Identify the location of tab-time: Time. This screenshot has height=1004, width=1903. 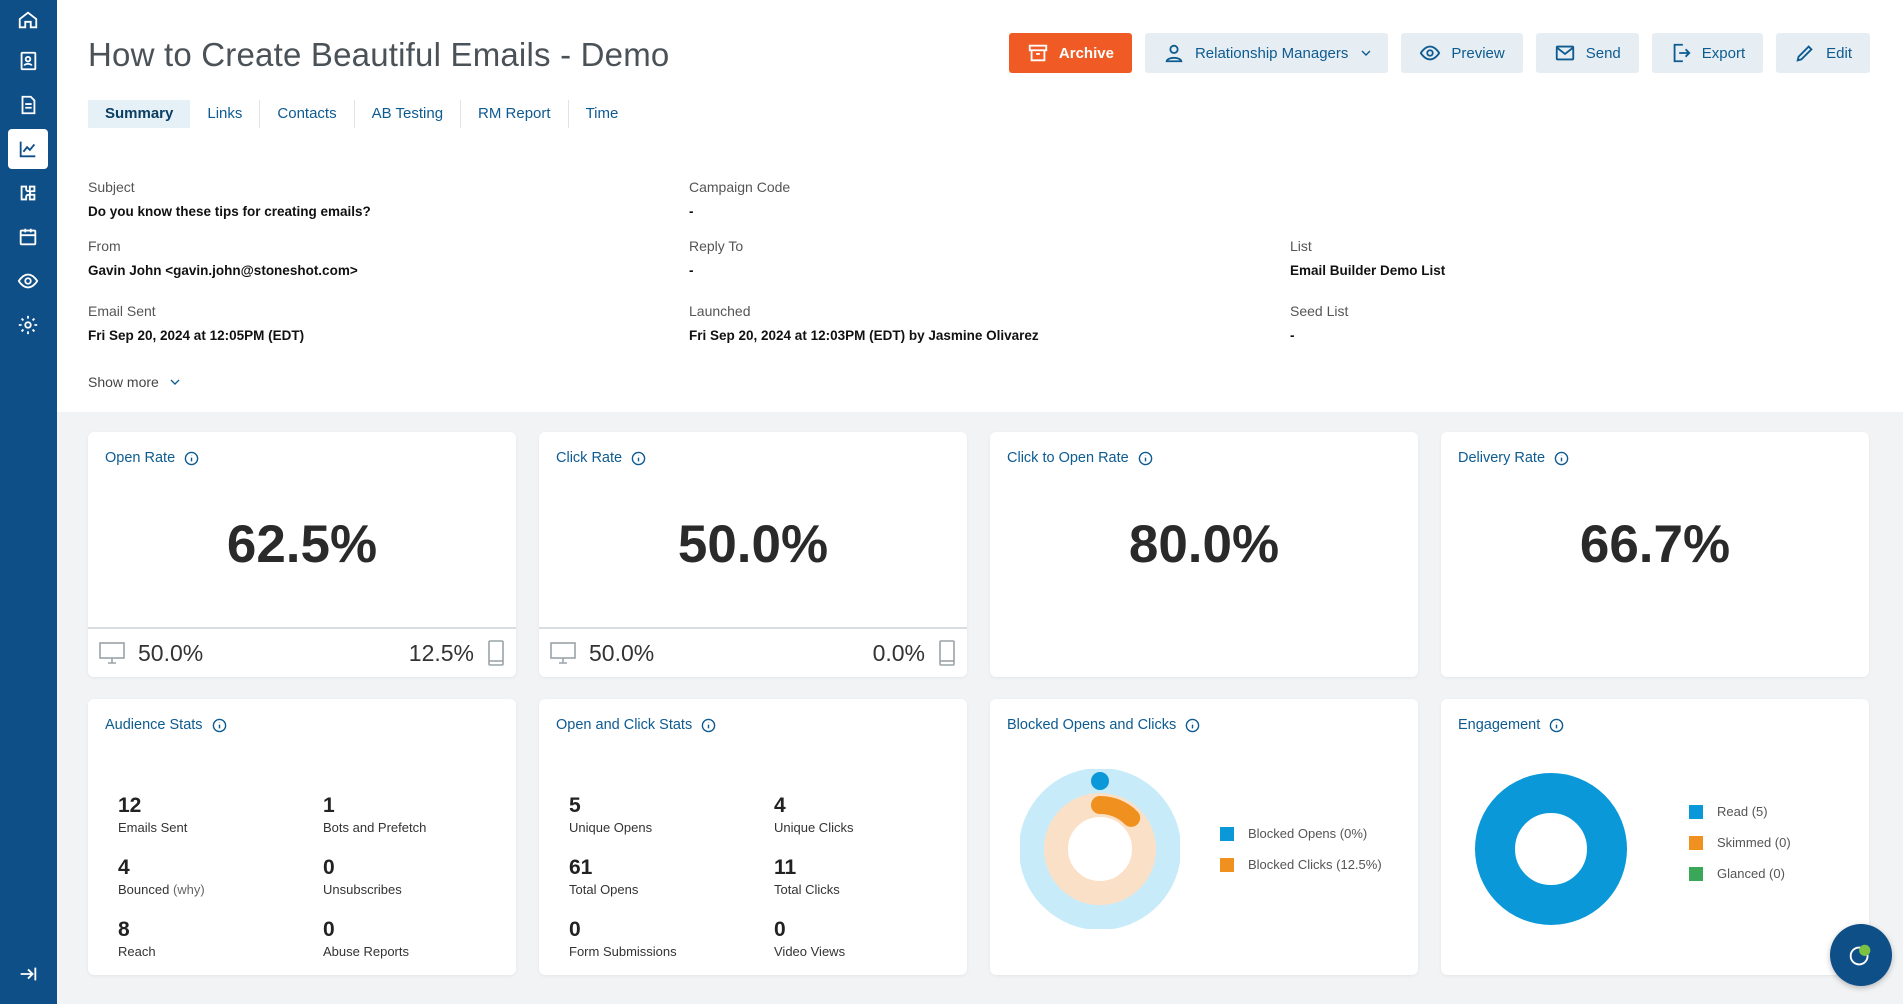
(602, 113).